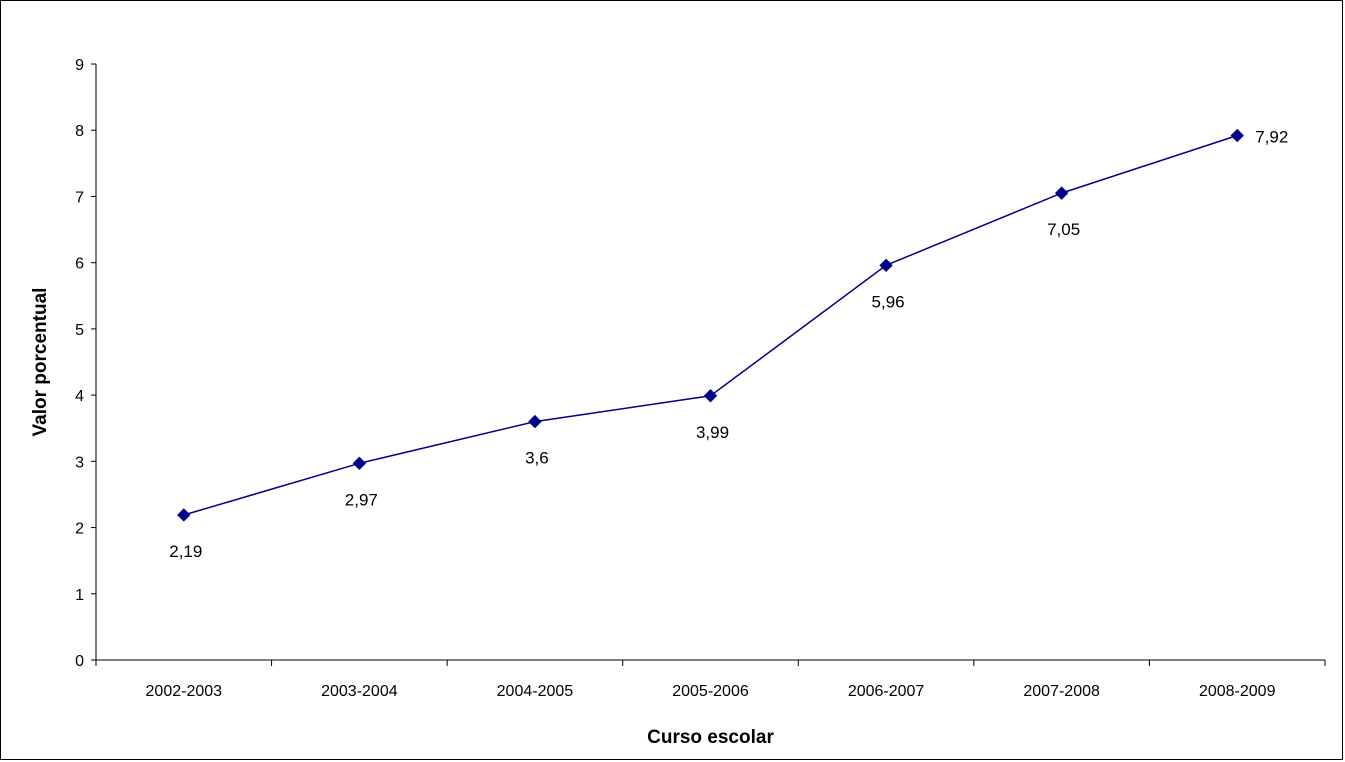 Image resolution: width=1345 pixels, height=762 pixels. Describe the element at coordinates (79, 661) in the screenshot. I see `y-tick-label: 0` at that location.